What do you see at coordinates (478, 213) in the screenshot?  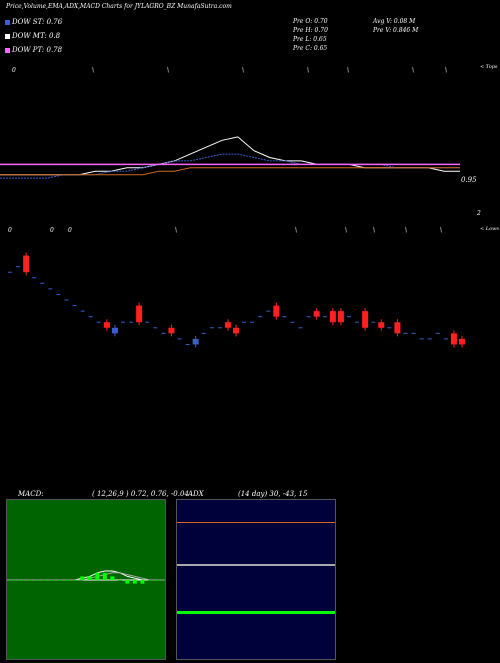 I see `price-axis-label-2: 2` at bounding box center [478, 213].